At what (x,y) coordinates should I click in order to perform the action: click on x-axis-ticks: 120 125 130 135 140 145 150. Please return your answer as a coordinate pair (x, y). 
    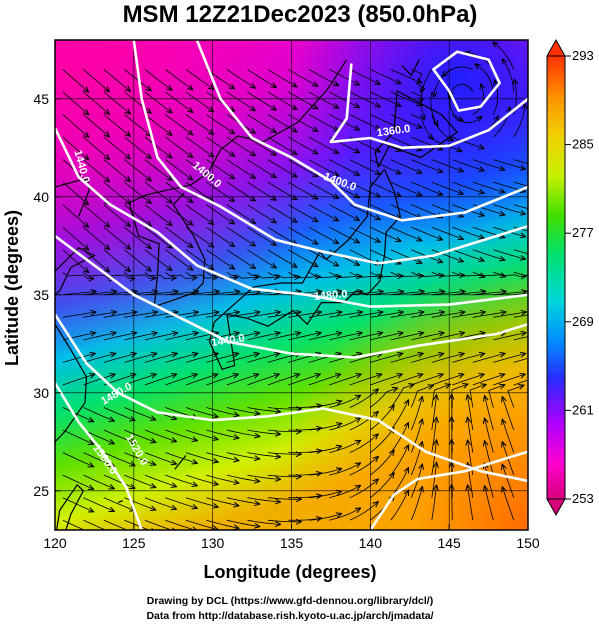
    Looking at the image, I should click on (291, 537).